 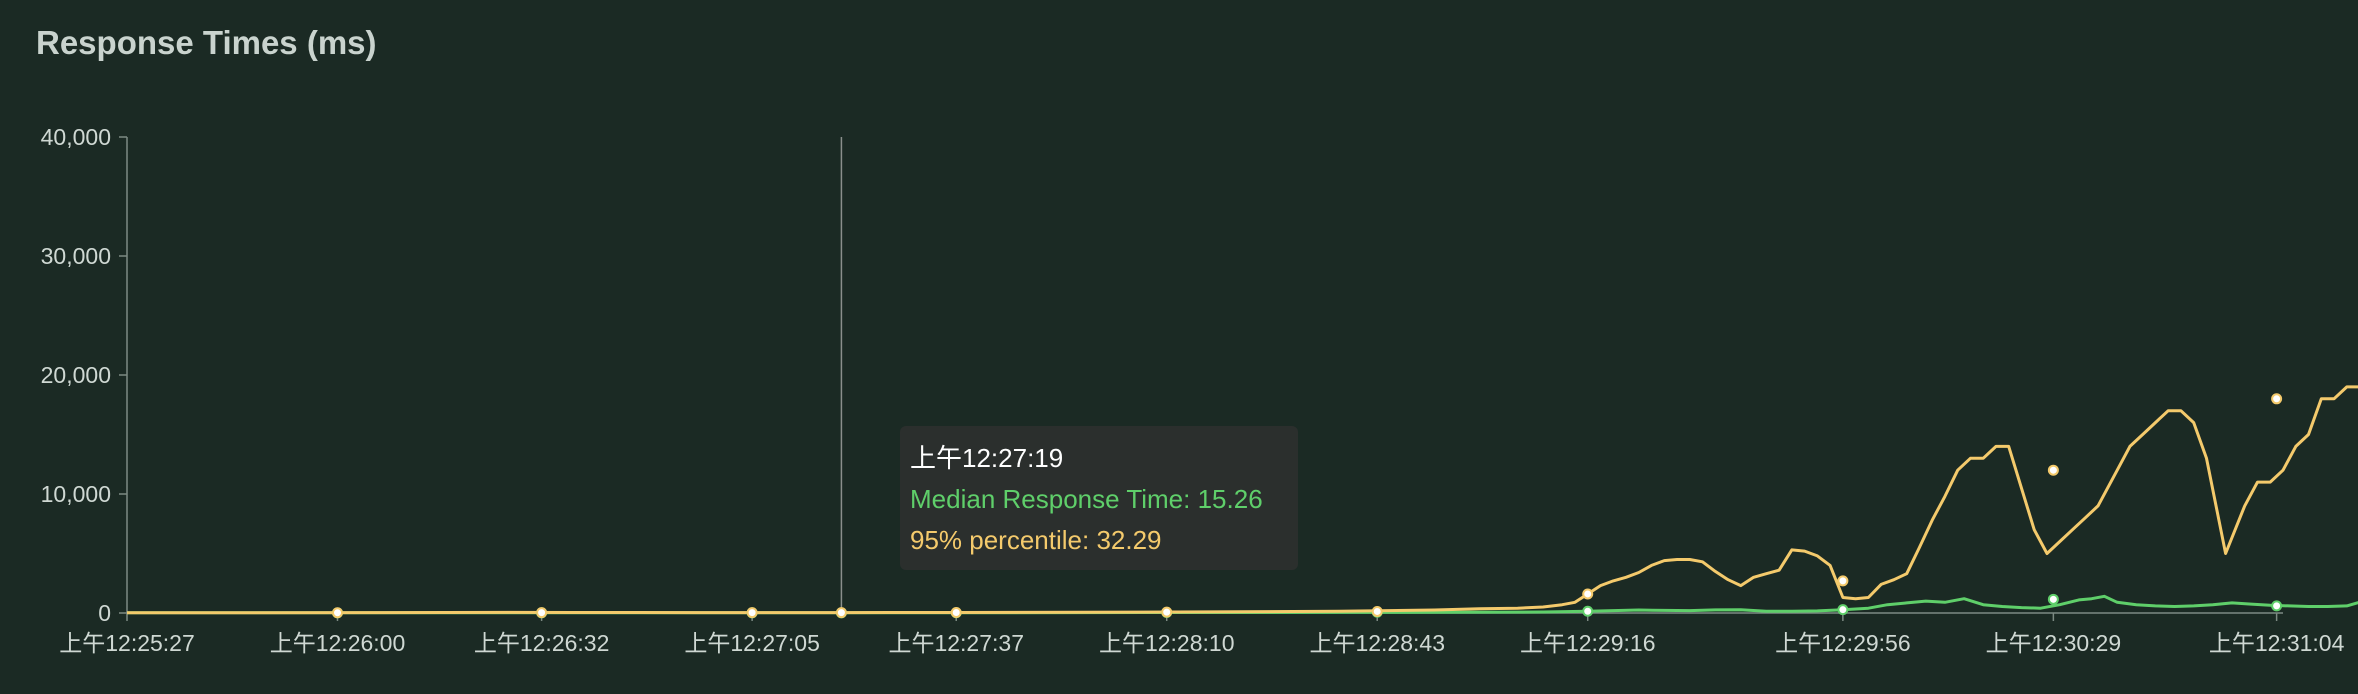 I want to click on y-tick-label: 20,000, so click(x=76, y=375).